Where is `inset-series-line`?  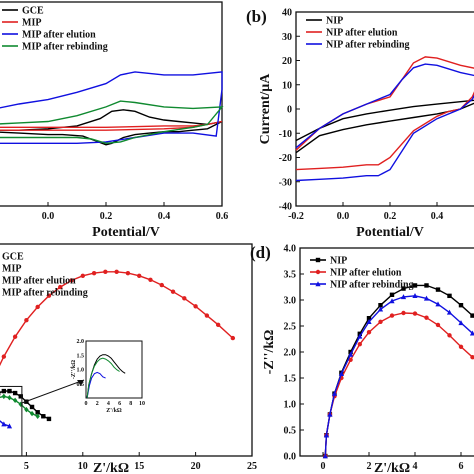
inset-series-line is located at coordinates (103, 378).